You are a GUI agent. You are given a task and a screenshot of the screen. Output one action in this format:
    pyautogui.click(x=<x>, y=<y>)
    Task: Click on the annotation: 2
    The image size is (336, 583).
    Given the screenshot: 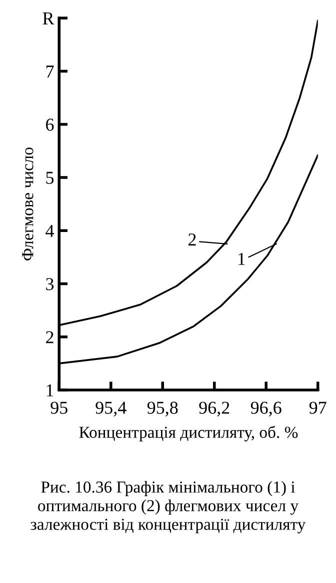 What is the action you would take?
    pyautogui.click(x=192, y=240)
    